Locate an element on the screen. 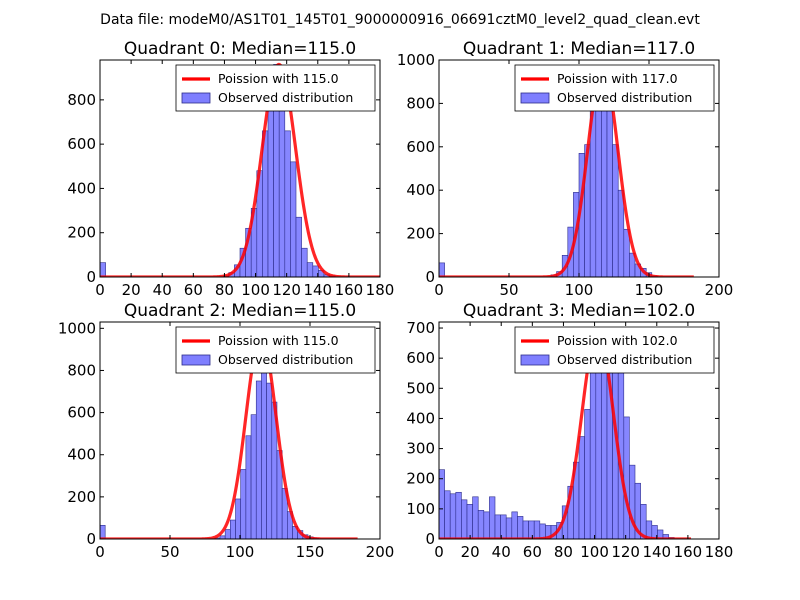  quadrant-3-xtick-label: 120 is located at coordinates (625, 552).